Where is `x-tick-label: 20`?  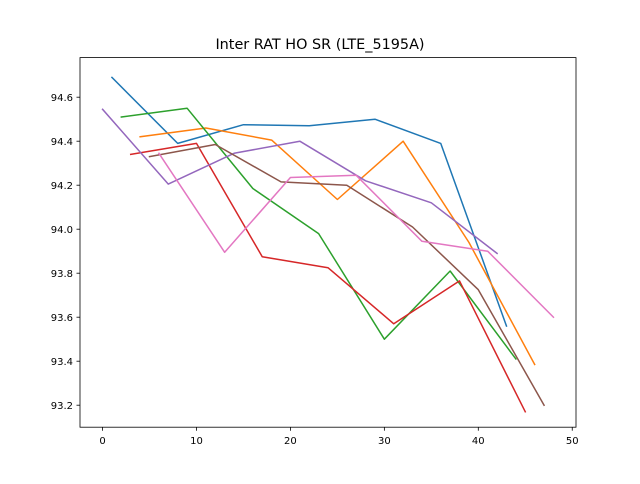 x-tick-label: 20 is located at coordinates (290, 441).